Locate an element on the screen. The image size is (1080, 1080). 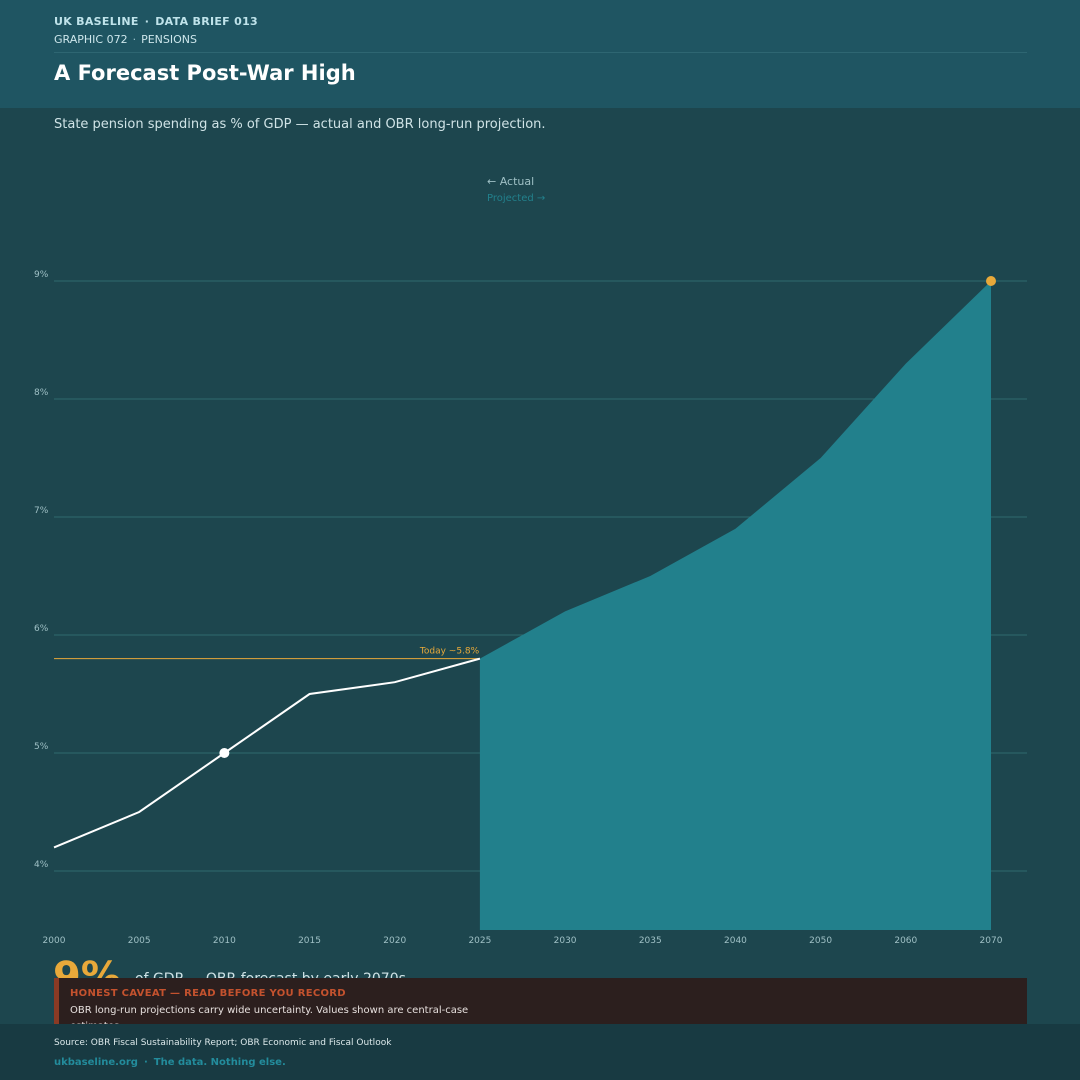
x-tick-label: 2070 is located at coordinates (991, 941).